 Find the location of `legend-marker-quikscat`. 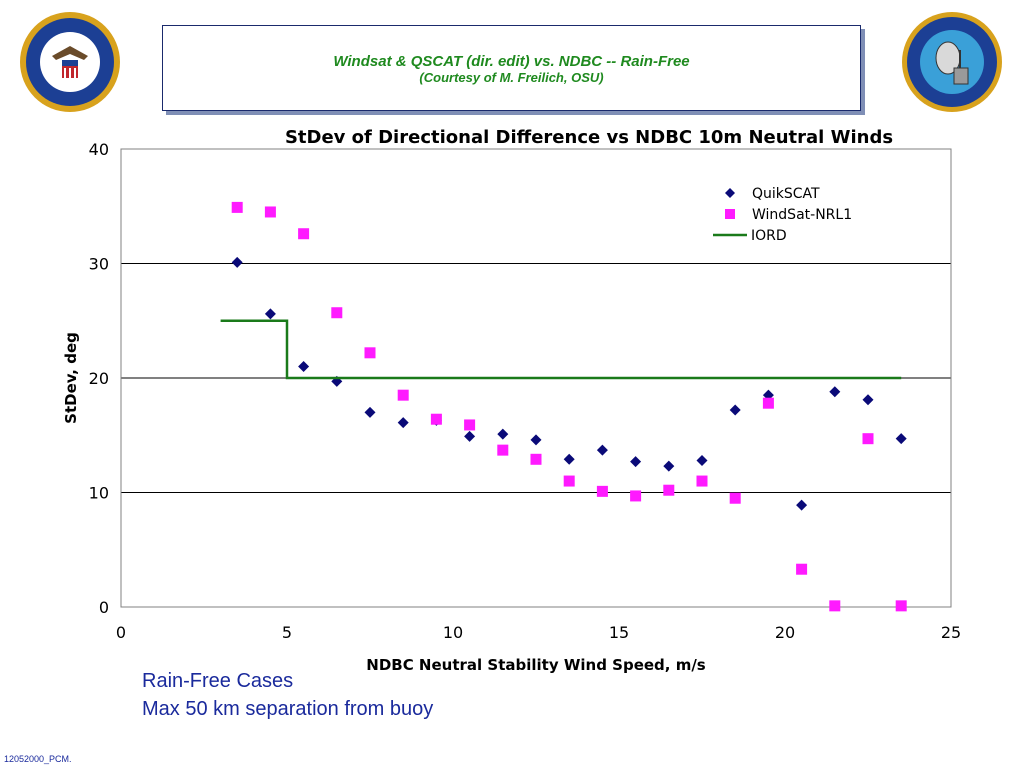

legend-marker-quikscat is located at coordinates (730, 193).